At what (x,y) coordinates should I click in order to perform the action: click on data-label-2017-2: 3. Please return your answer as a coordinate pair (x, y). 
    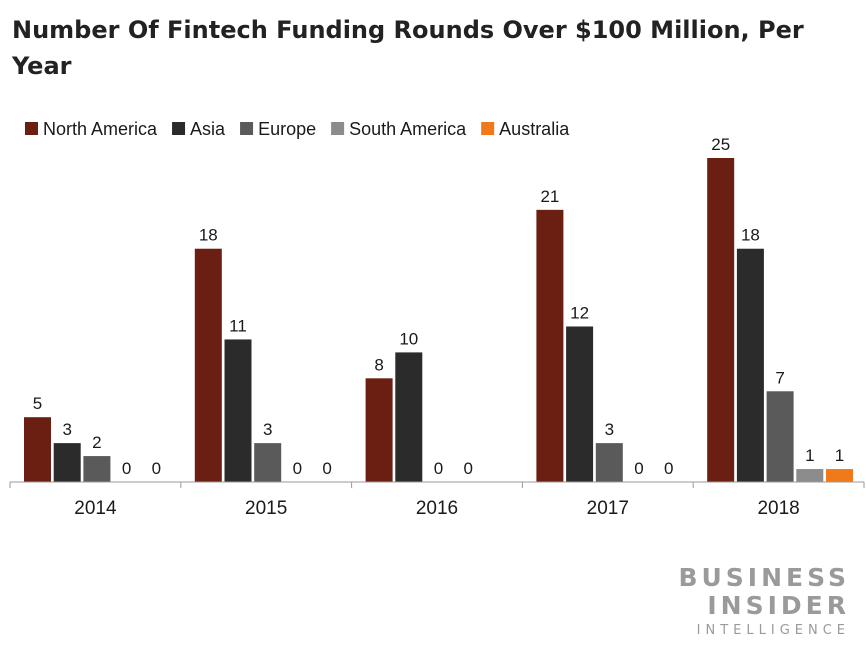
    Looking at the image, I should click on (609, 429).